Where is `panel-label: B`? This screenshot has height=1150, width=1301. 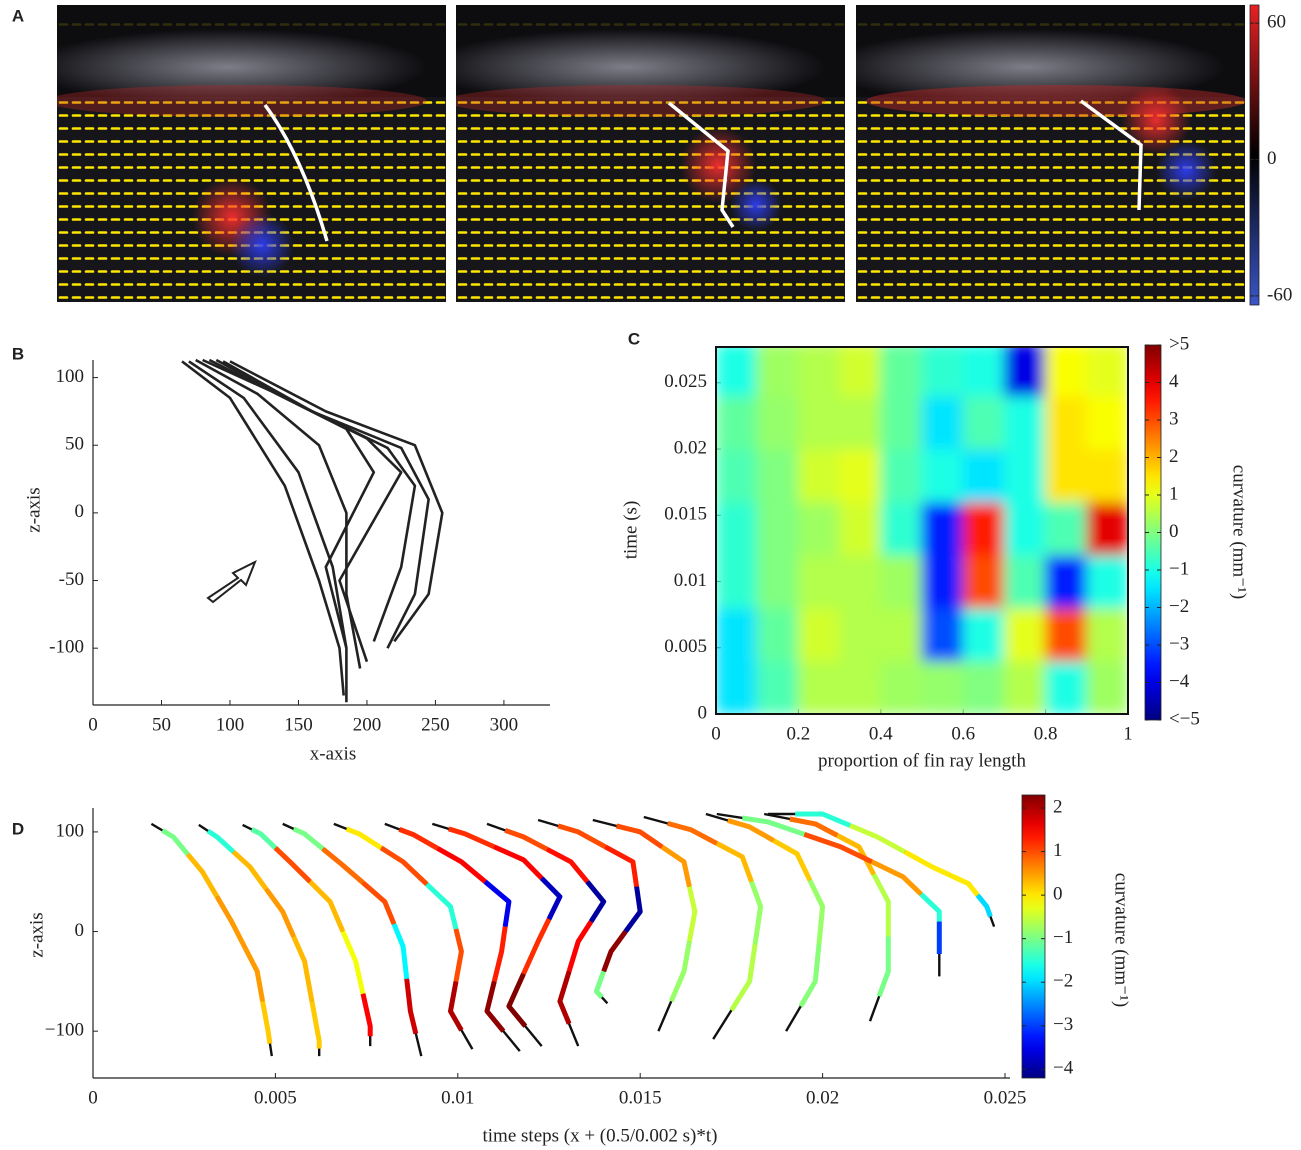
panel-label: B is located at coordinates (18, 353).